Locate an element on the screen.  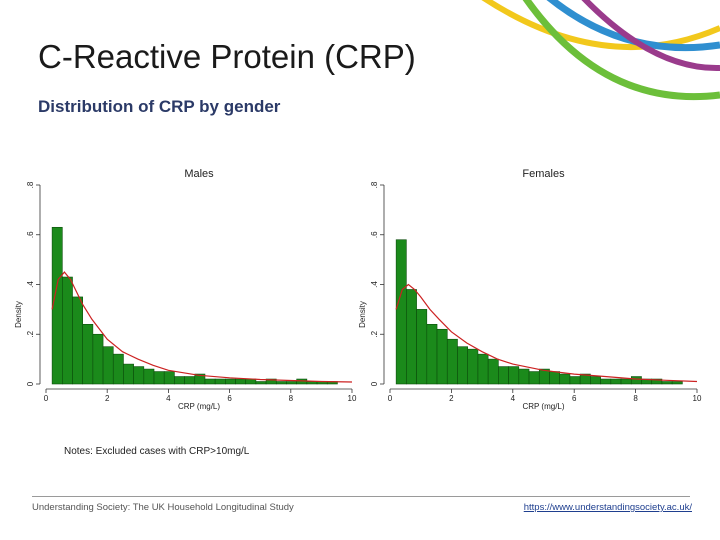
chart-notes: Notes: Excluded cases with CRP>10mg/L is located at coordinates (157, 451).